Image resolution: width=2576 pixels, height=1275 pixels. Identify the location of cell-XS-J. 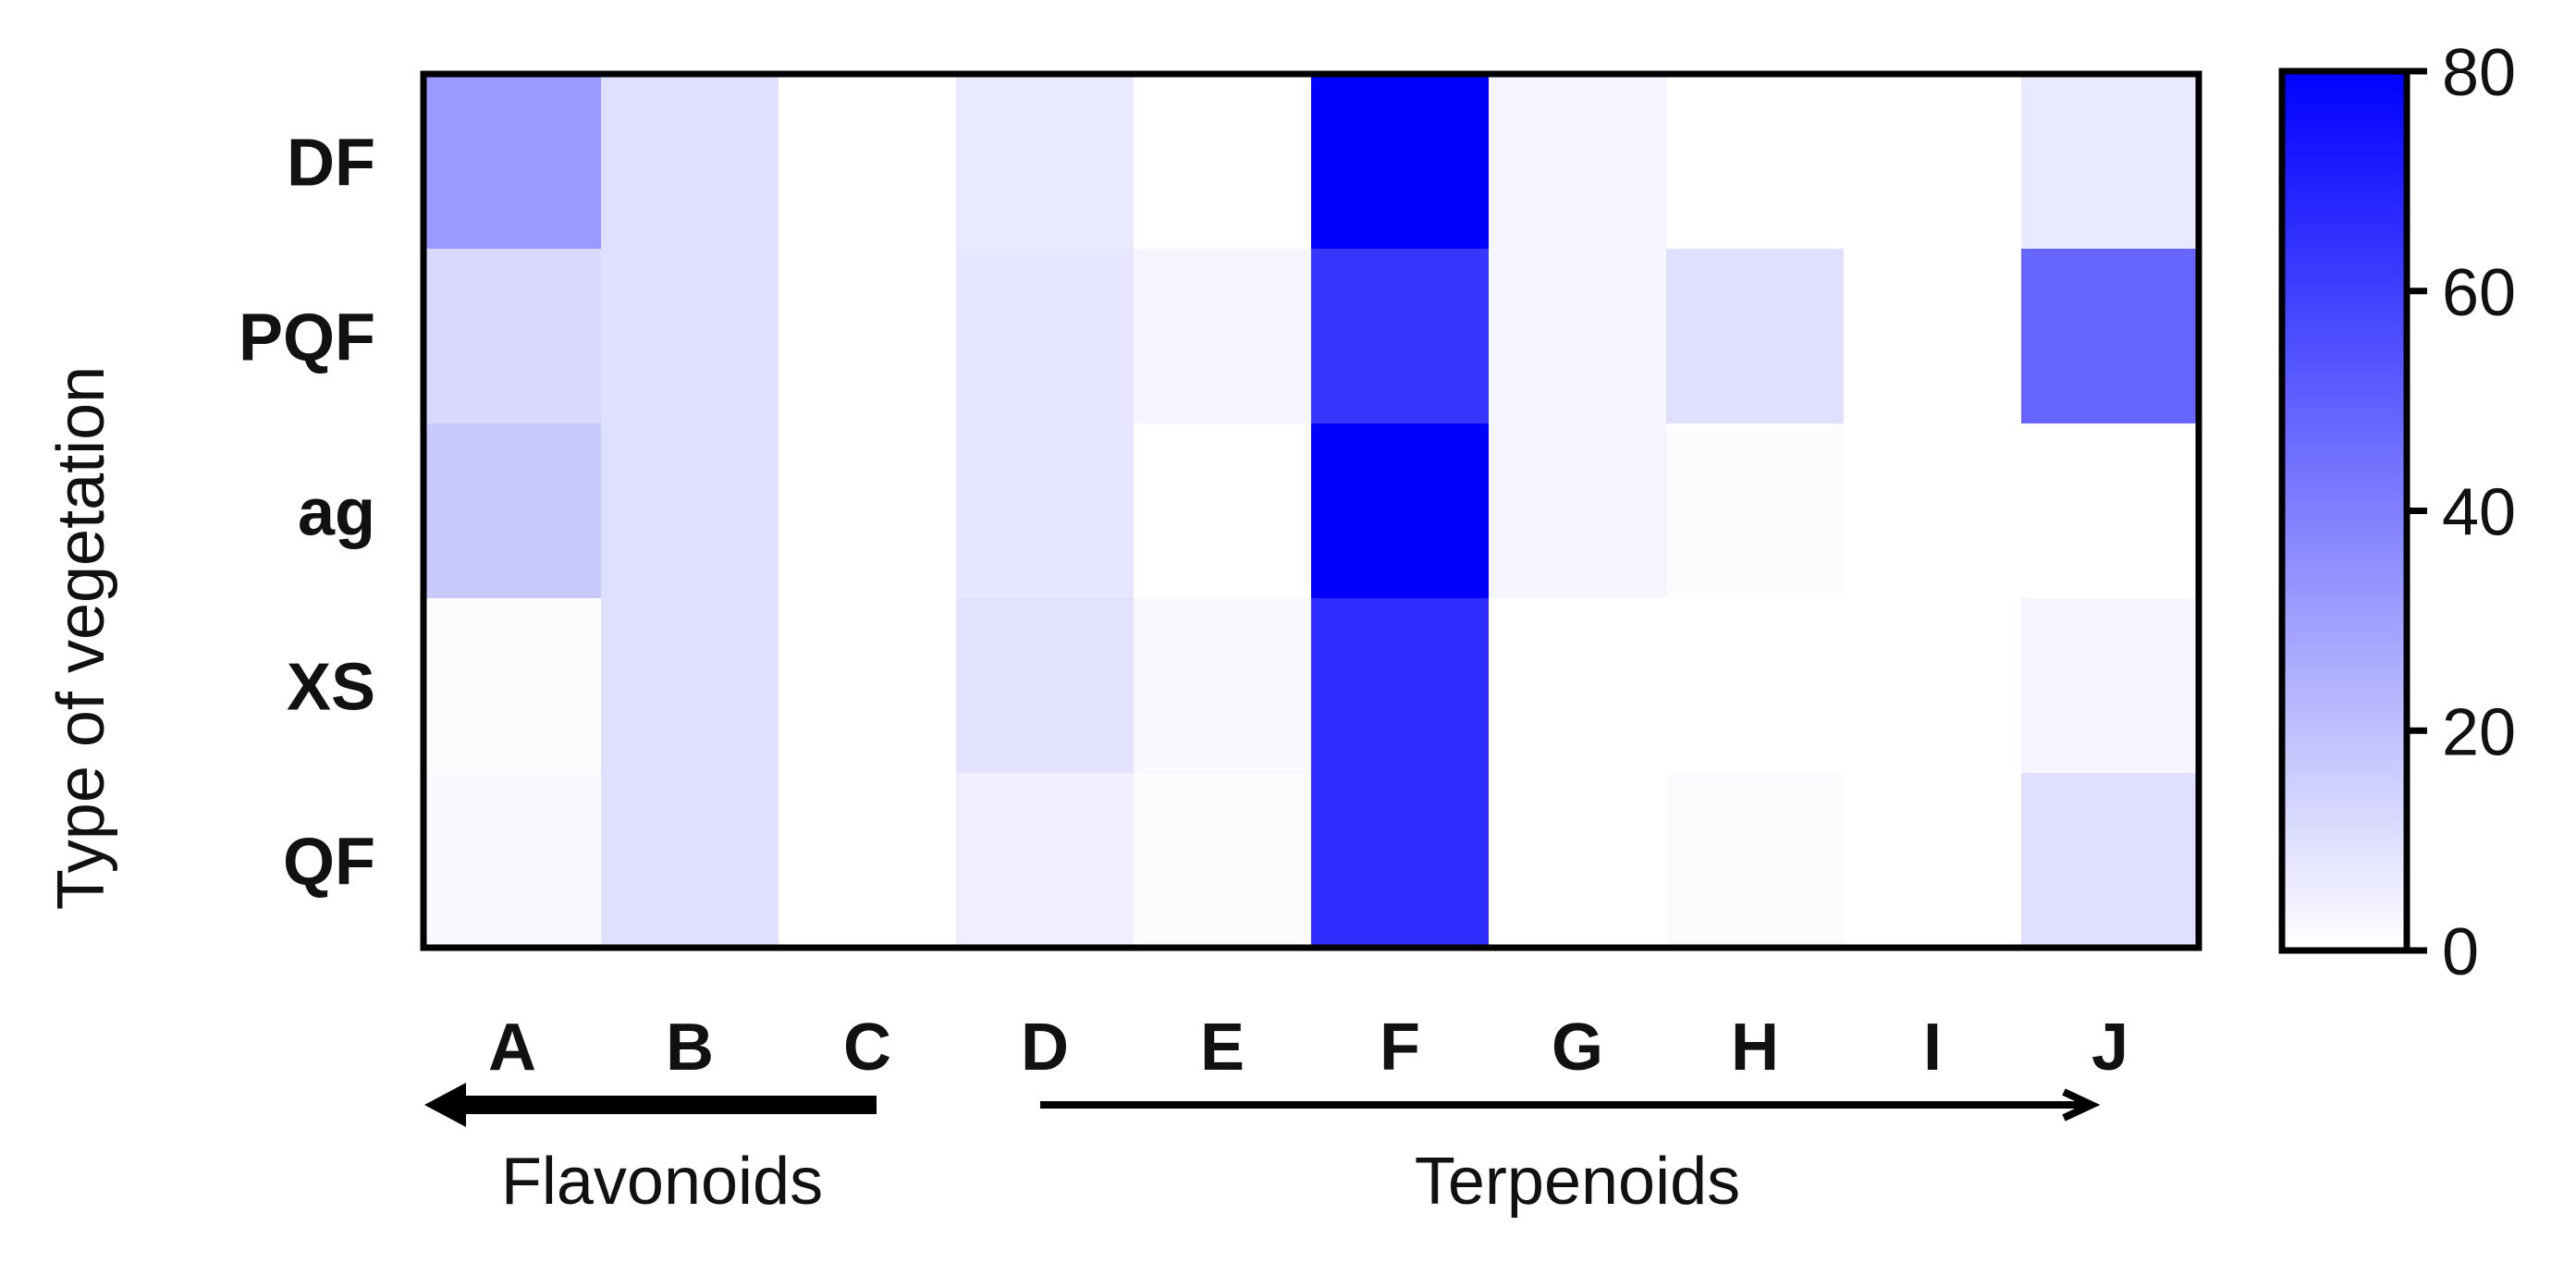
(2110, 686).